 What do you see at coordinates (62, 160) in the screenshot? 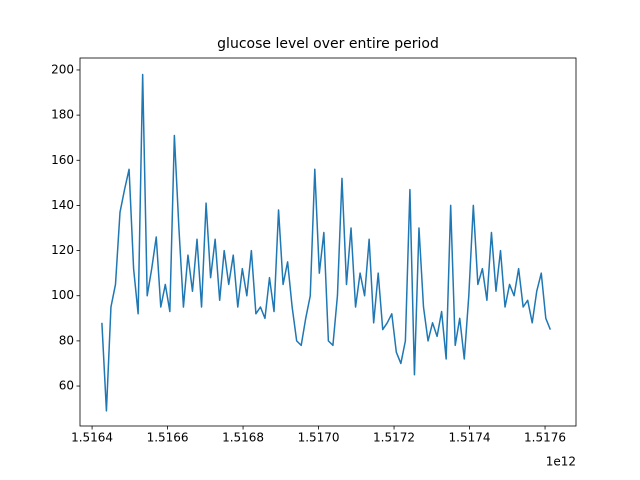
I see `y-tick-label: 160` at bounding box center [62, 160].